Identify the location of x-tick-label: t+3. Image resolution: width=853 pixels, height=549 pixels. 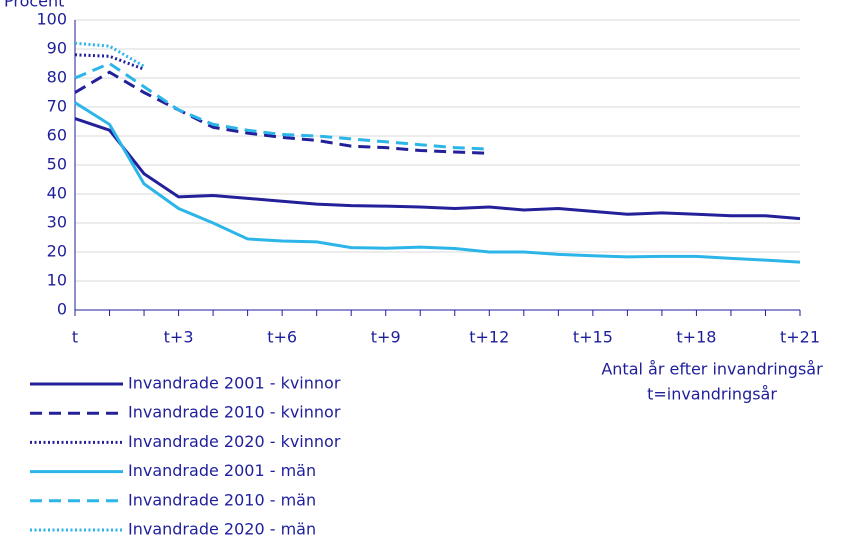
(179, 337).